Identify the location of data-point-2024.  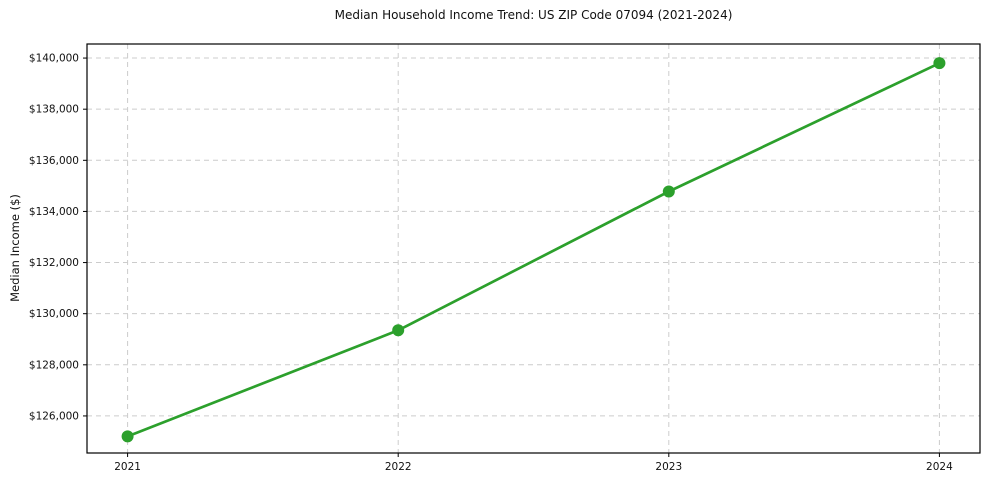
(939, 63).